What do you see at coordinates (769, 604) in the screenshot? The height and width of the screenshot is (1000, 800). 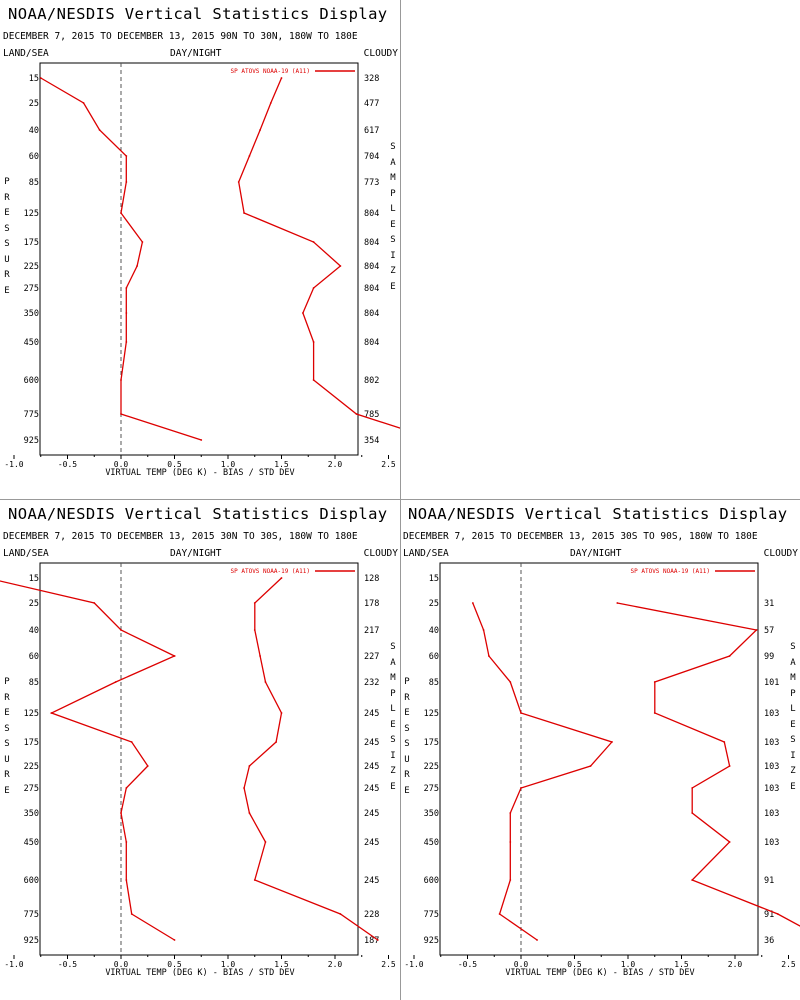 I see `sample-size-label: 31` at bounding box center [769, 604].